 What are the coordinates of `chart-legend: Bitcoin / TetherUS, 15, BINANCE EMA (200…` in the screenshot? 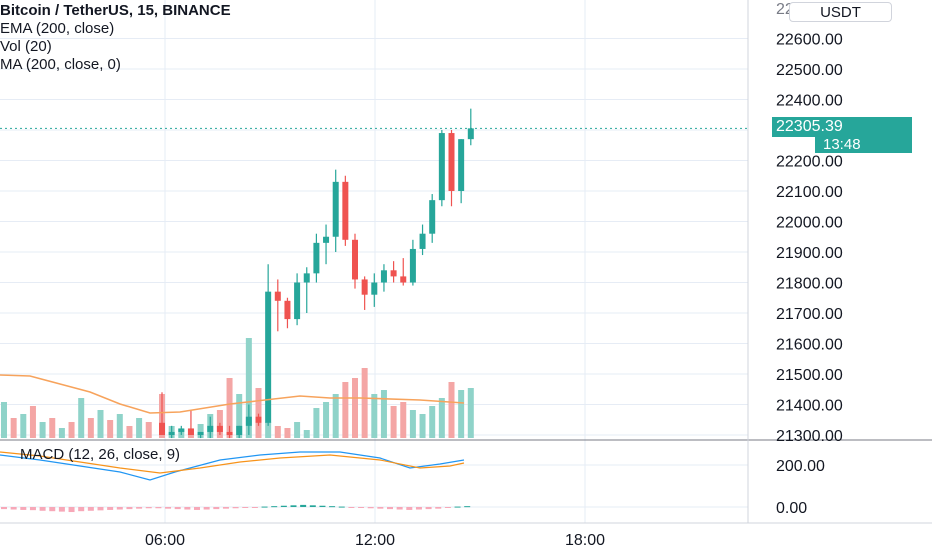 It's located at (115, 38).